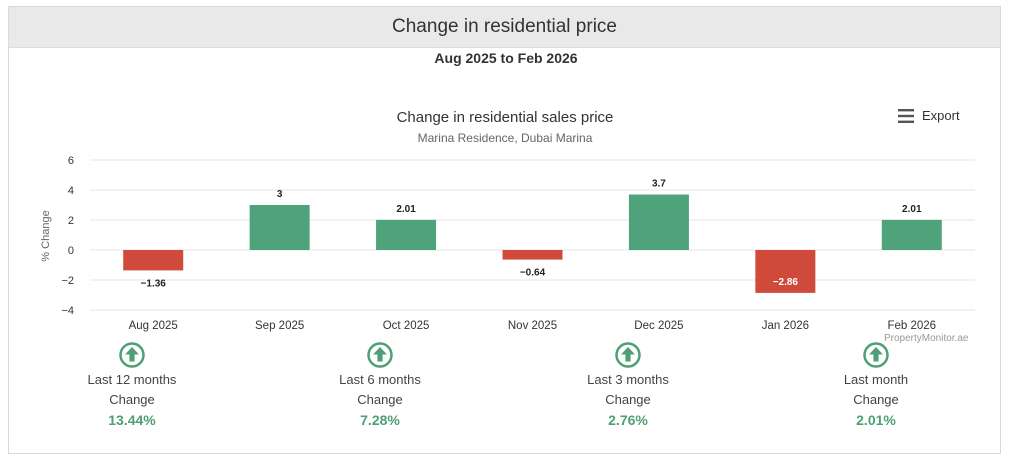  What do you see at coordinates (71, 191) in the screenshot?
I see `y-tick-label: 4` at bounding box center [71, 191].